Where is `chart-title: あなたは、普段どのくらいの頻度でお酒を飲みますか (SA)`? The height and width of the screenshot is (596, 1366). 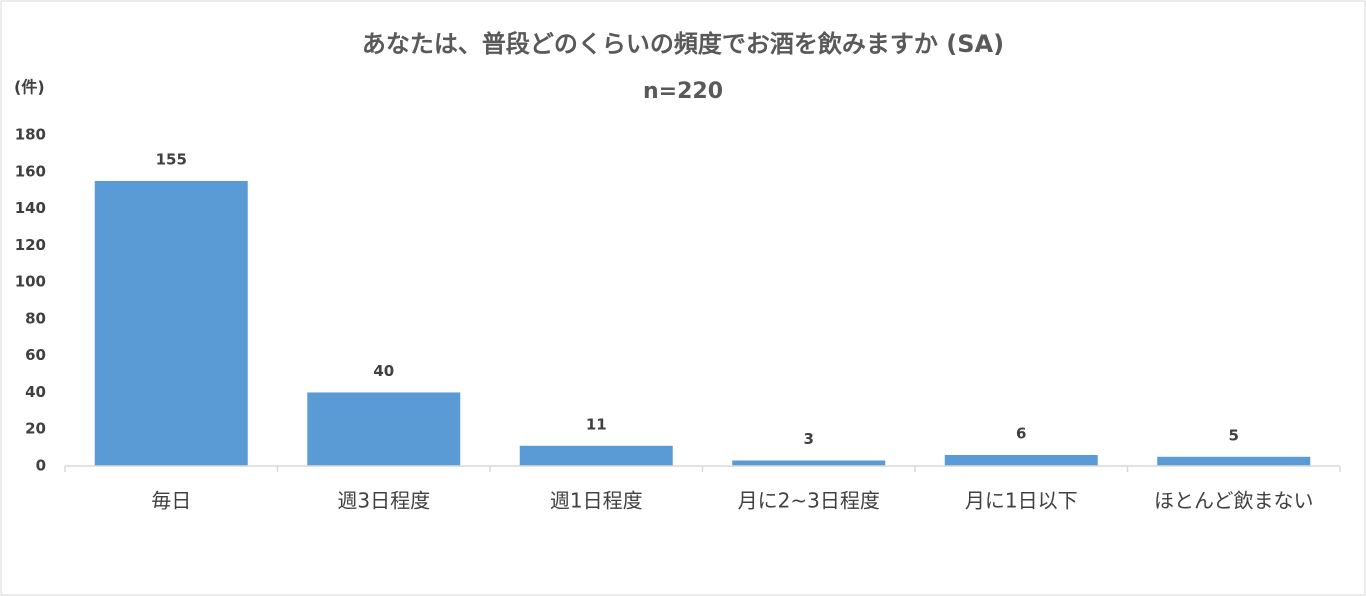
chart-title: あなたは、普段どのくらいの頻度でお酒を飲みますか (SA) is located at coordinates (683, 44).